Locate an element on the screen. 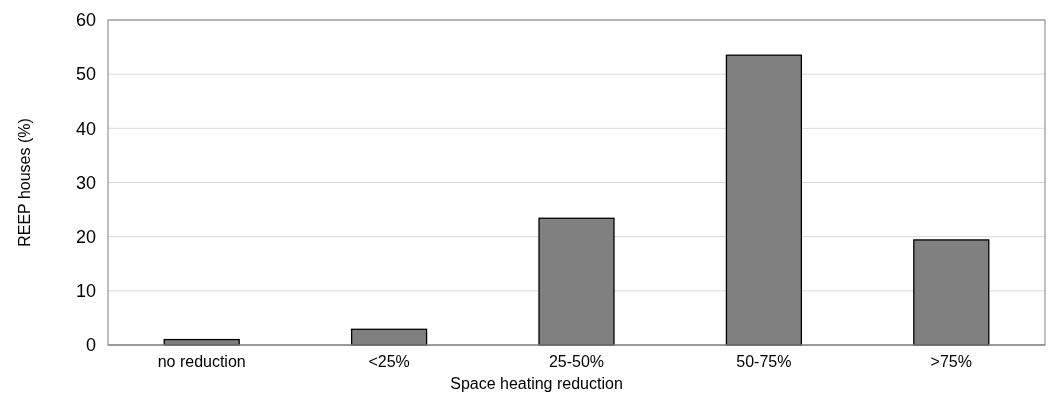  x-axis-title: Space heating reduction is located at coordinates (536, 383).